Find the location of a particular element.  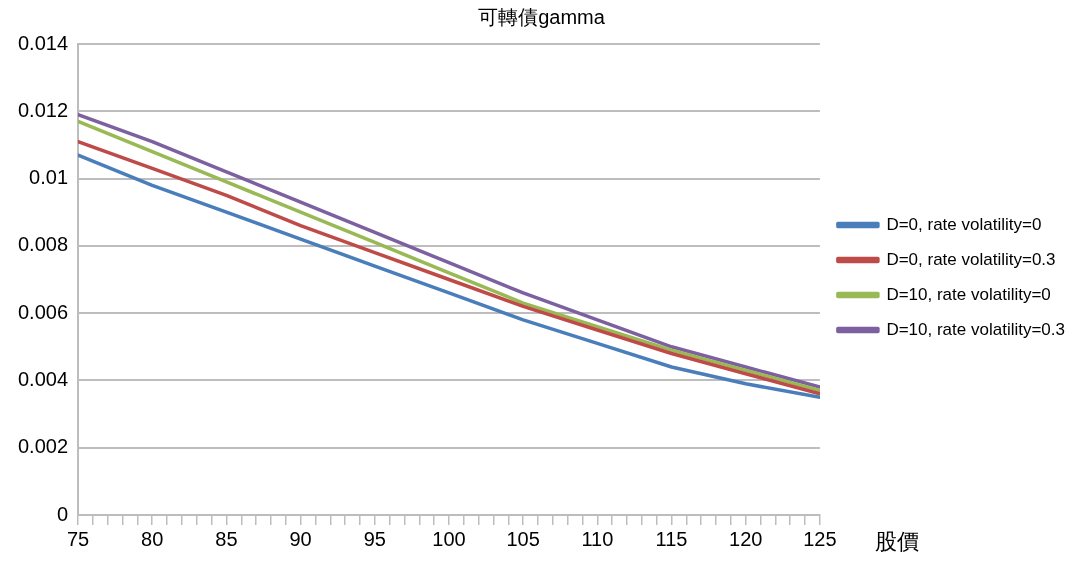

x-tick-label: 125 is located at coordinates (820, 538).